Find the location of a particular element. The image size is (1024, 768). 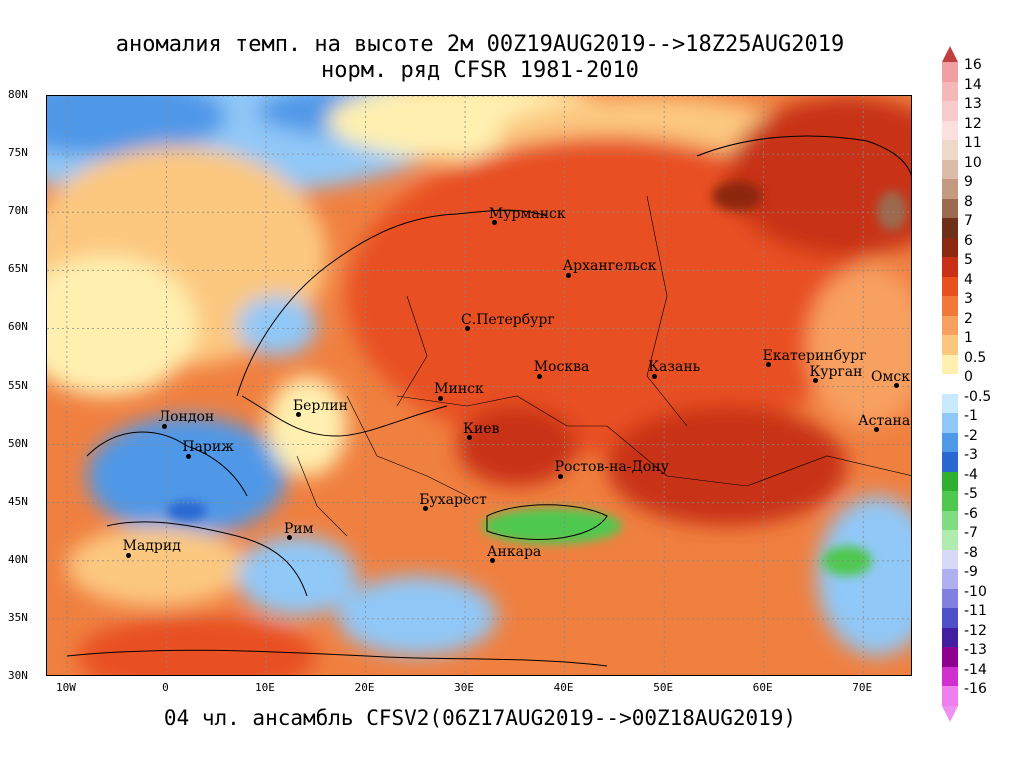

lon-label: 0 is located at coordinates (165, 687).